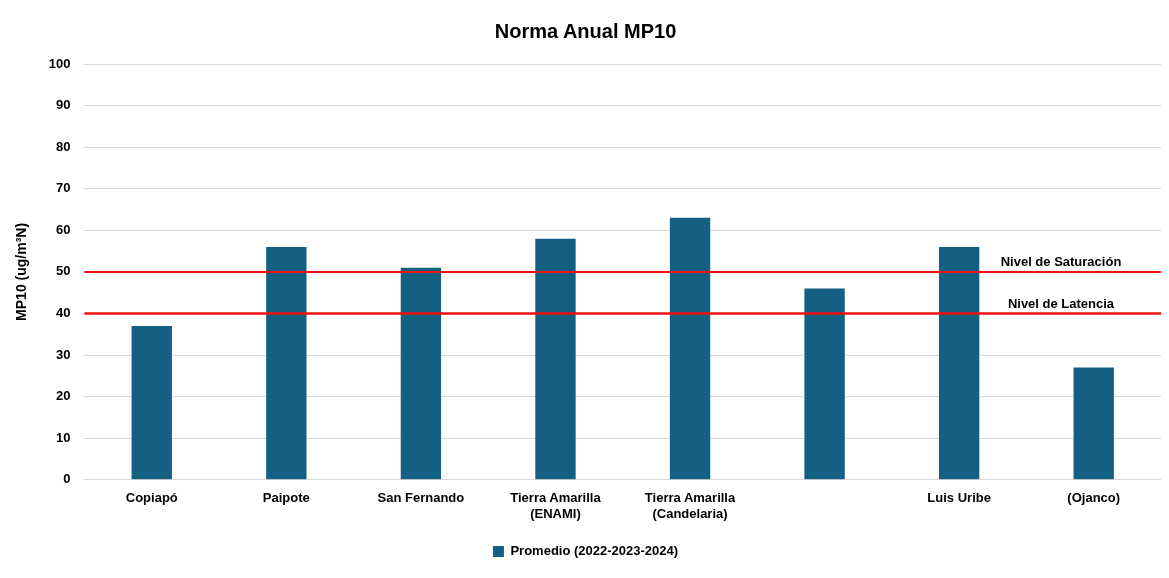  What do you see at coordinates (1094, 498) in the screenshot?
I see `x-tick-label: (Ojanco)` at bounding box center [1094, 498].